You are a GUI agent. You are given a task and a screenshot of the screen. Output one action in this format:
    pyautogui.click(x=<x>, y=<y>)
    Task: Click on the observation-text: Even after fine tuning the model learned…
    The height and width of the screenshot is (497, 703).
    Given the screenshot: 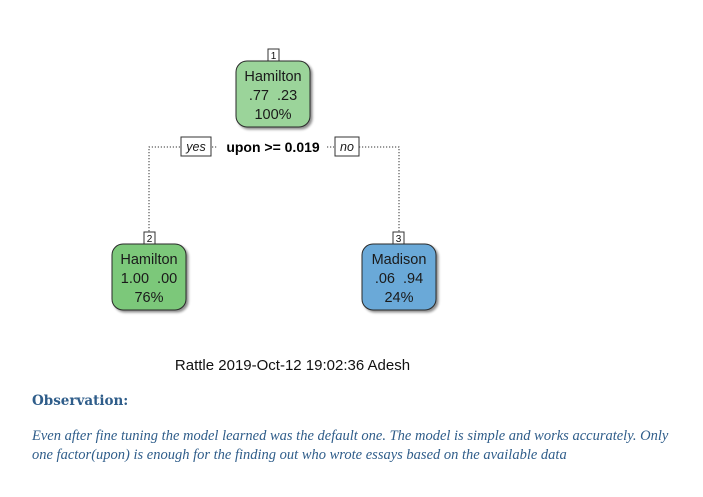 What is the action you would take?
    pyautogui.click(x=350, y=445)
    